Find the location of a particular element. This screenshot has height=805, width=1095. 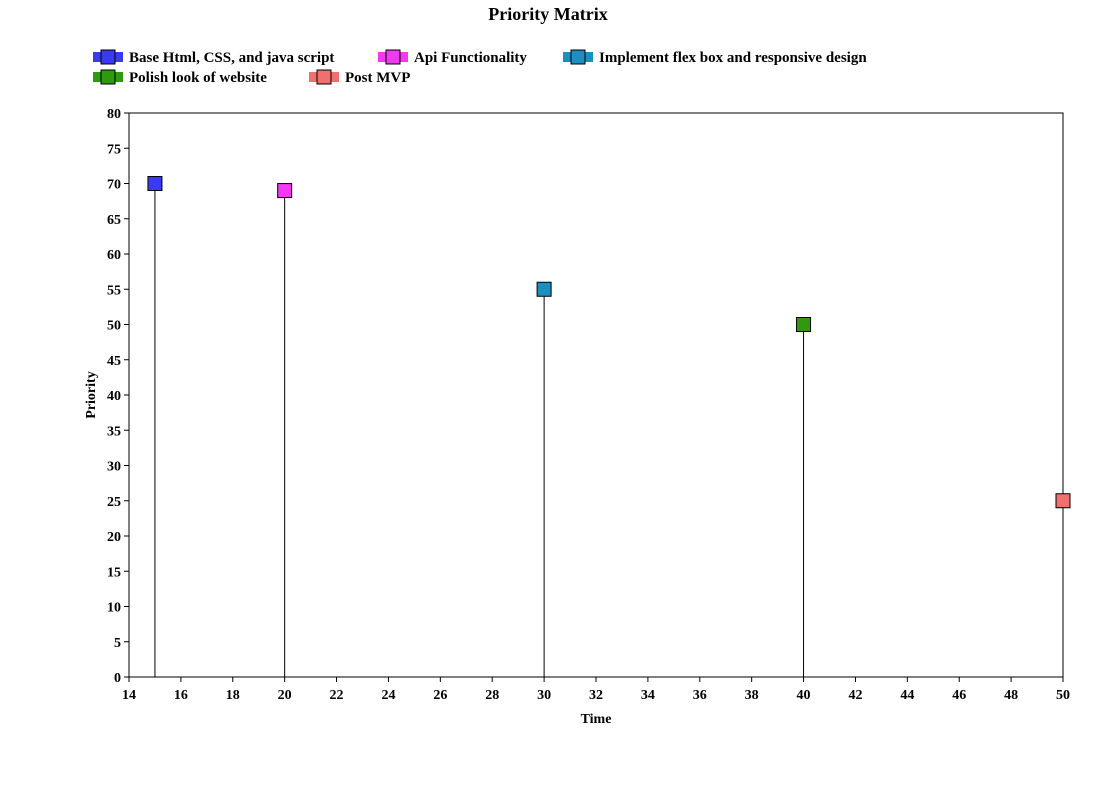

y-axis-title: Priority is located at coordinates (91, 394).